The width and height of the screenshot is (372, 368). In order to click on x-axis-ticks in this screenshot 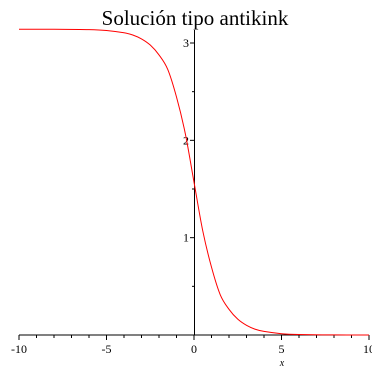, I will do `click(194, 337)`.